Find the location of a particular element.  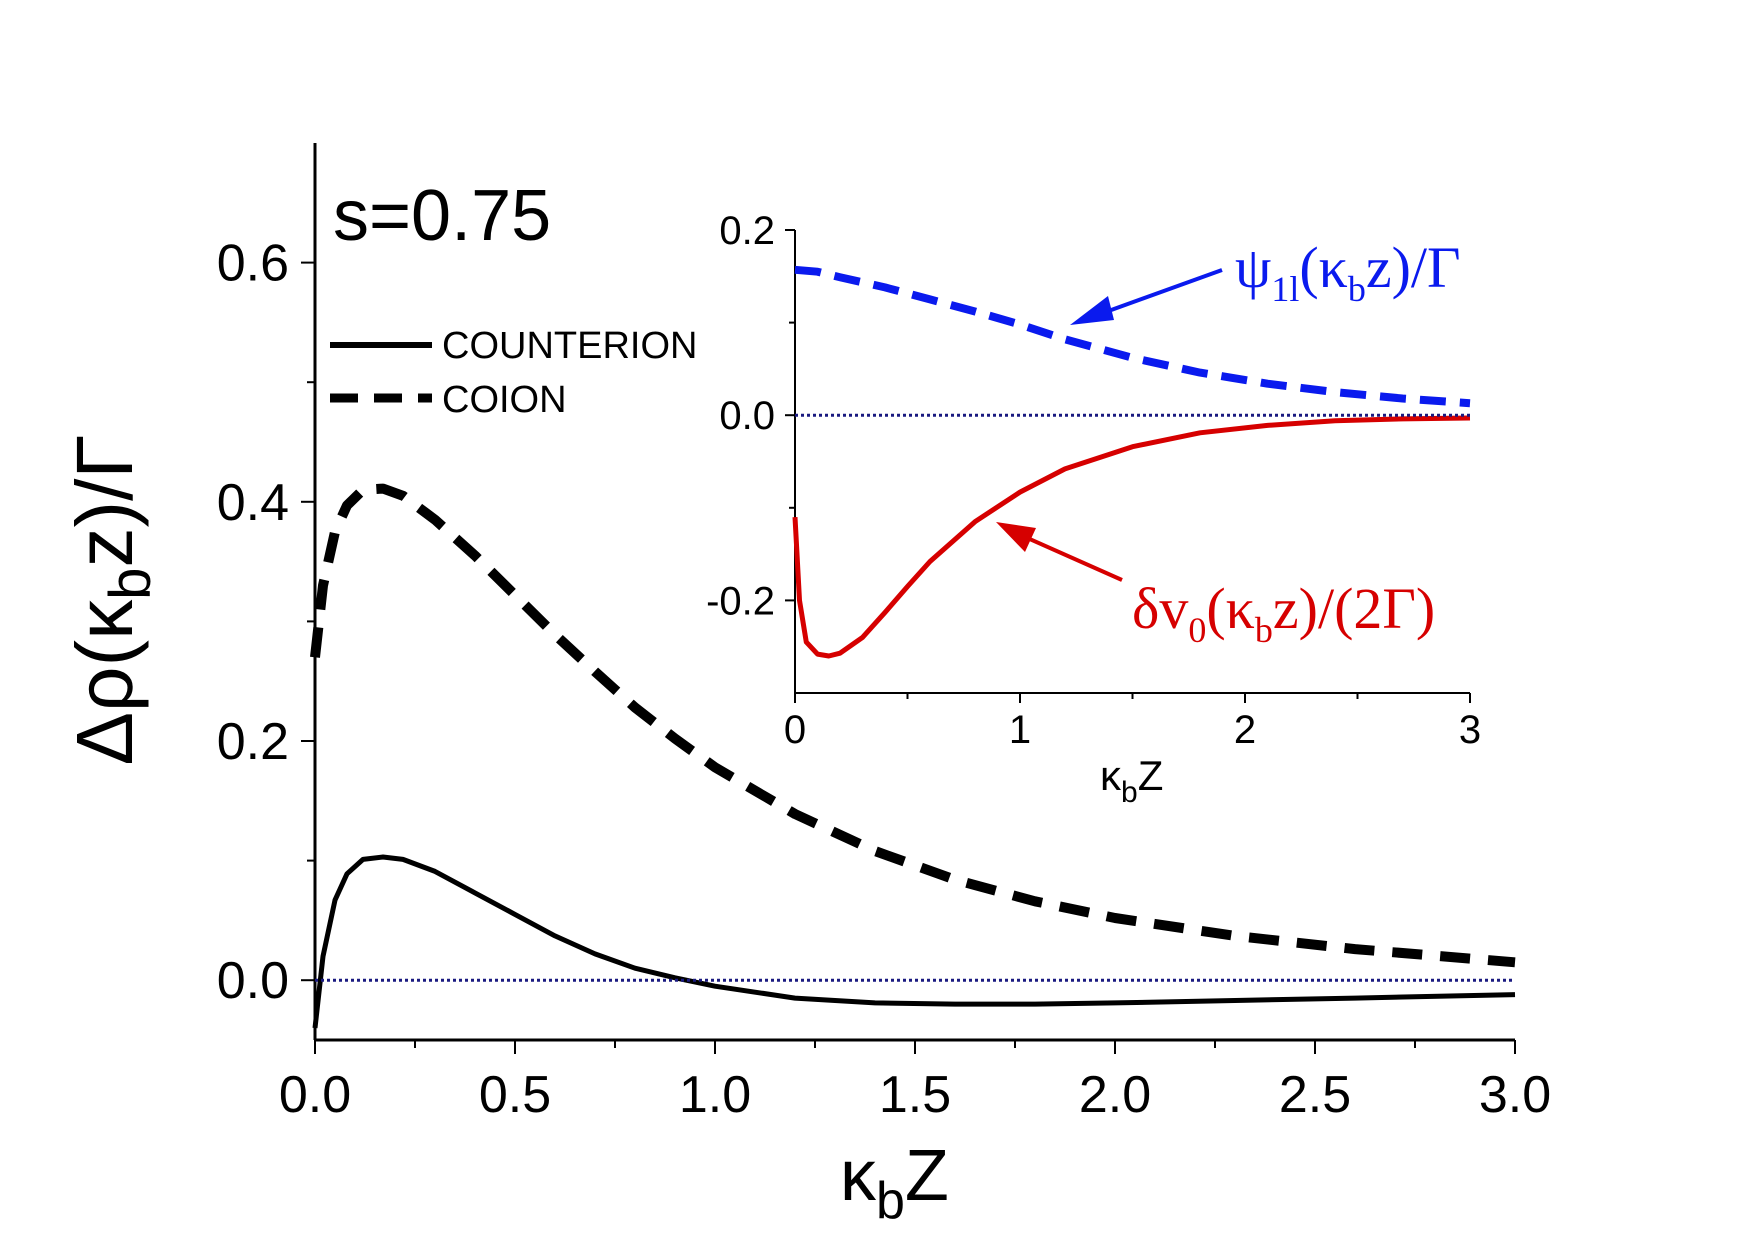

main-x-axis-label: κbZ is located at coordinates (894, 1183).